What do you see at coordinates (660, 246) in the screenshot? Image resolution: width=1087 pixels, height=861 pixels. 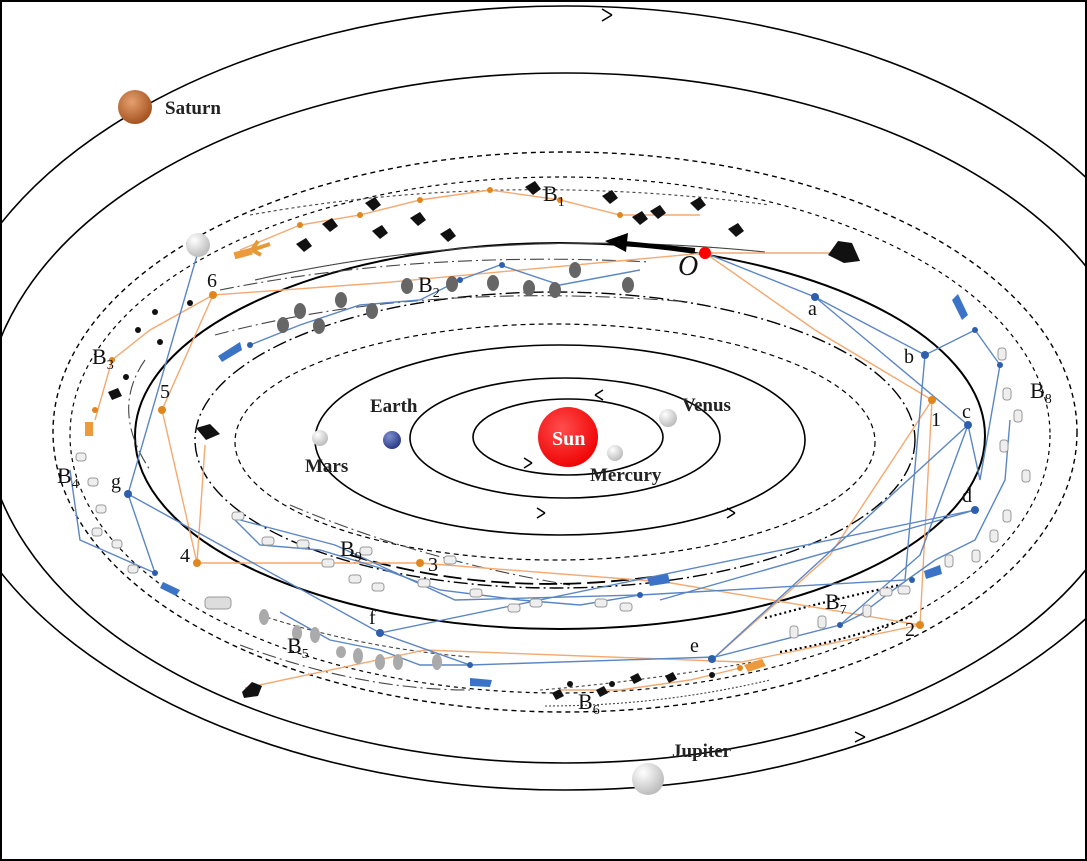 I see `main-orbit-arrow` at bounding box center [660, 246].